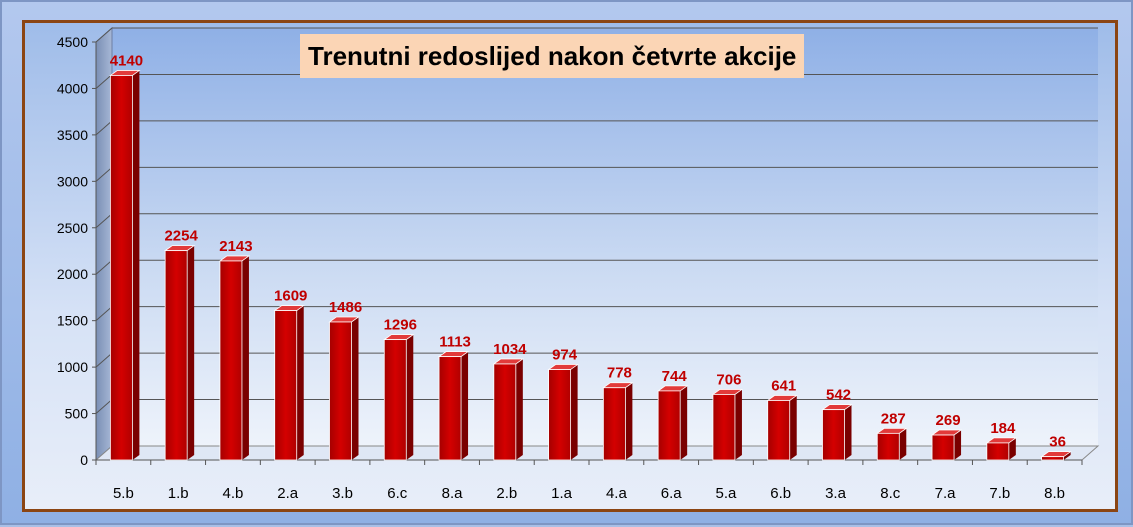 This screenshot has width=1133, height=527. What do you see at coordinates (72, 274) in the screenshot?
I see `y-tick-label: 2000` at bounding box center [72, 274].